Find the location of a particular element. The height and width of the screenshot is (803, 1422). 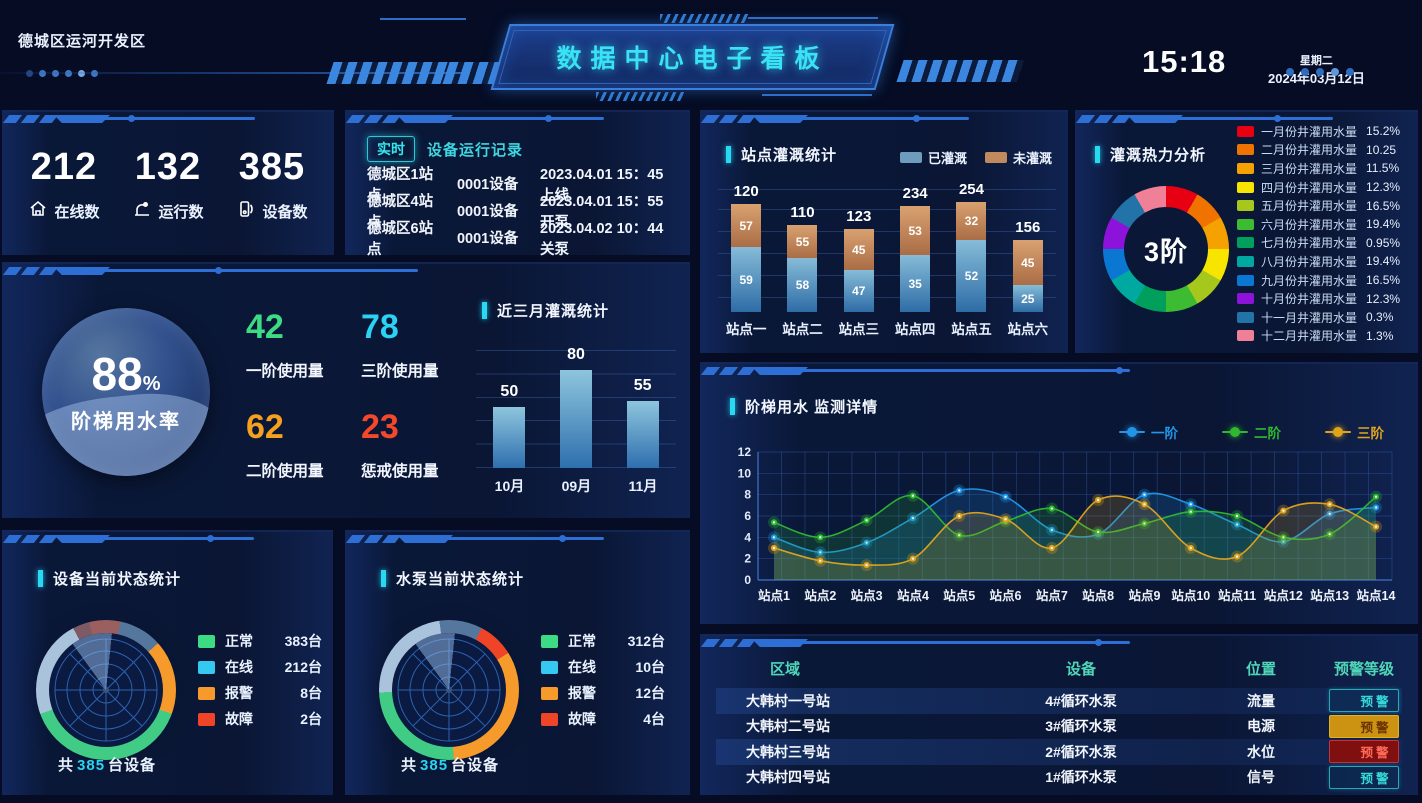

line-chart-legend: 一阶 二阶 三阶 is located at coordinates (1238, 432).